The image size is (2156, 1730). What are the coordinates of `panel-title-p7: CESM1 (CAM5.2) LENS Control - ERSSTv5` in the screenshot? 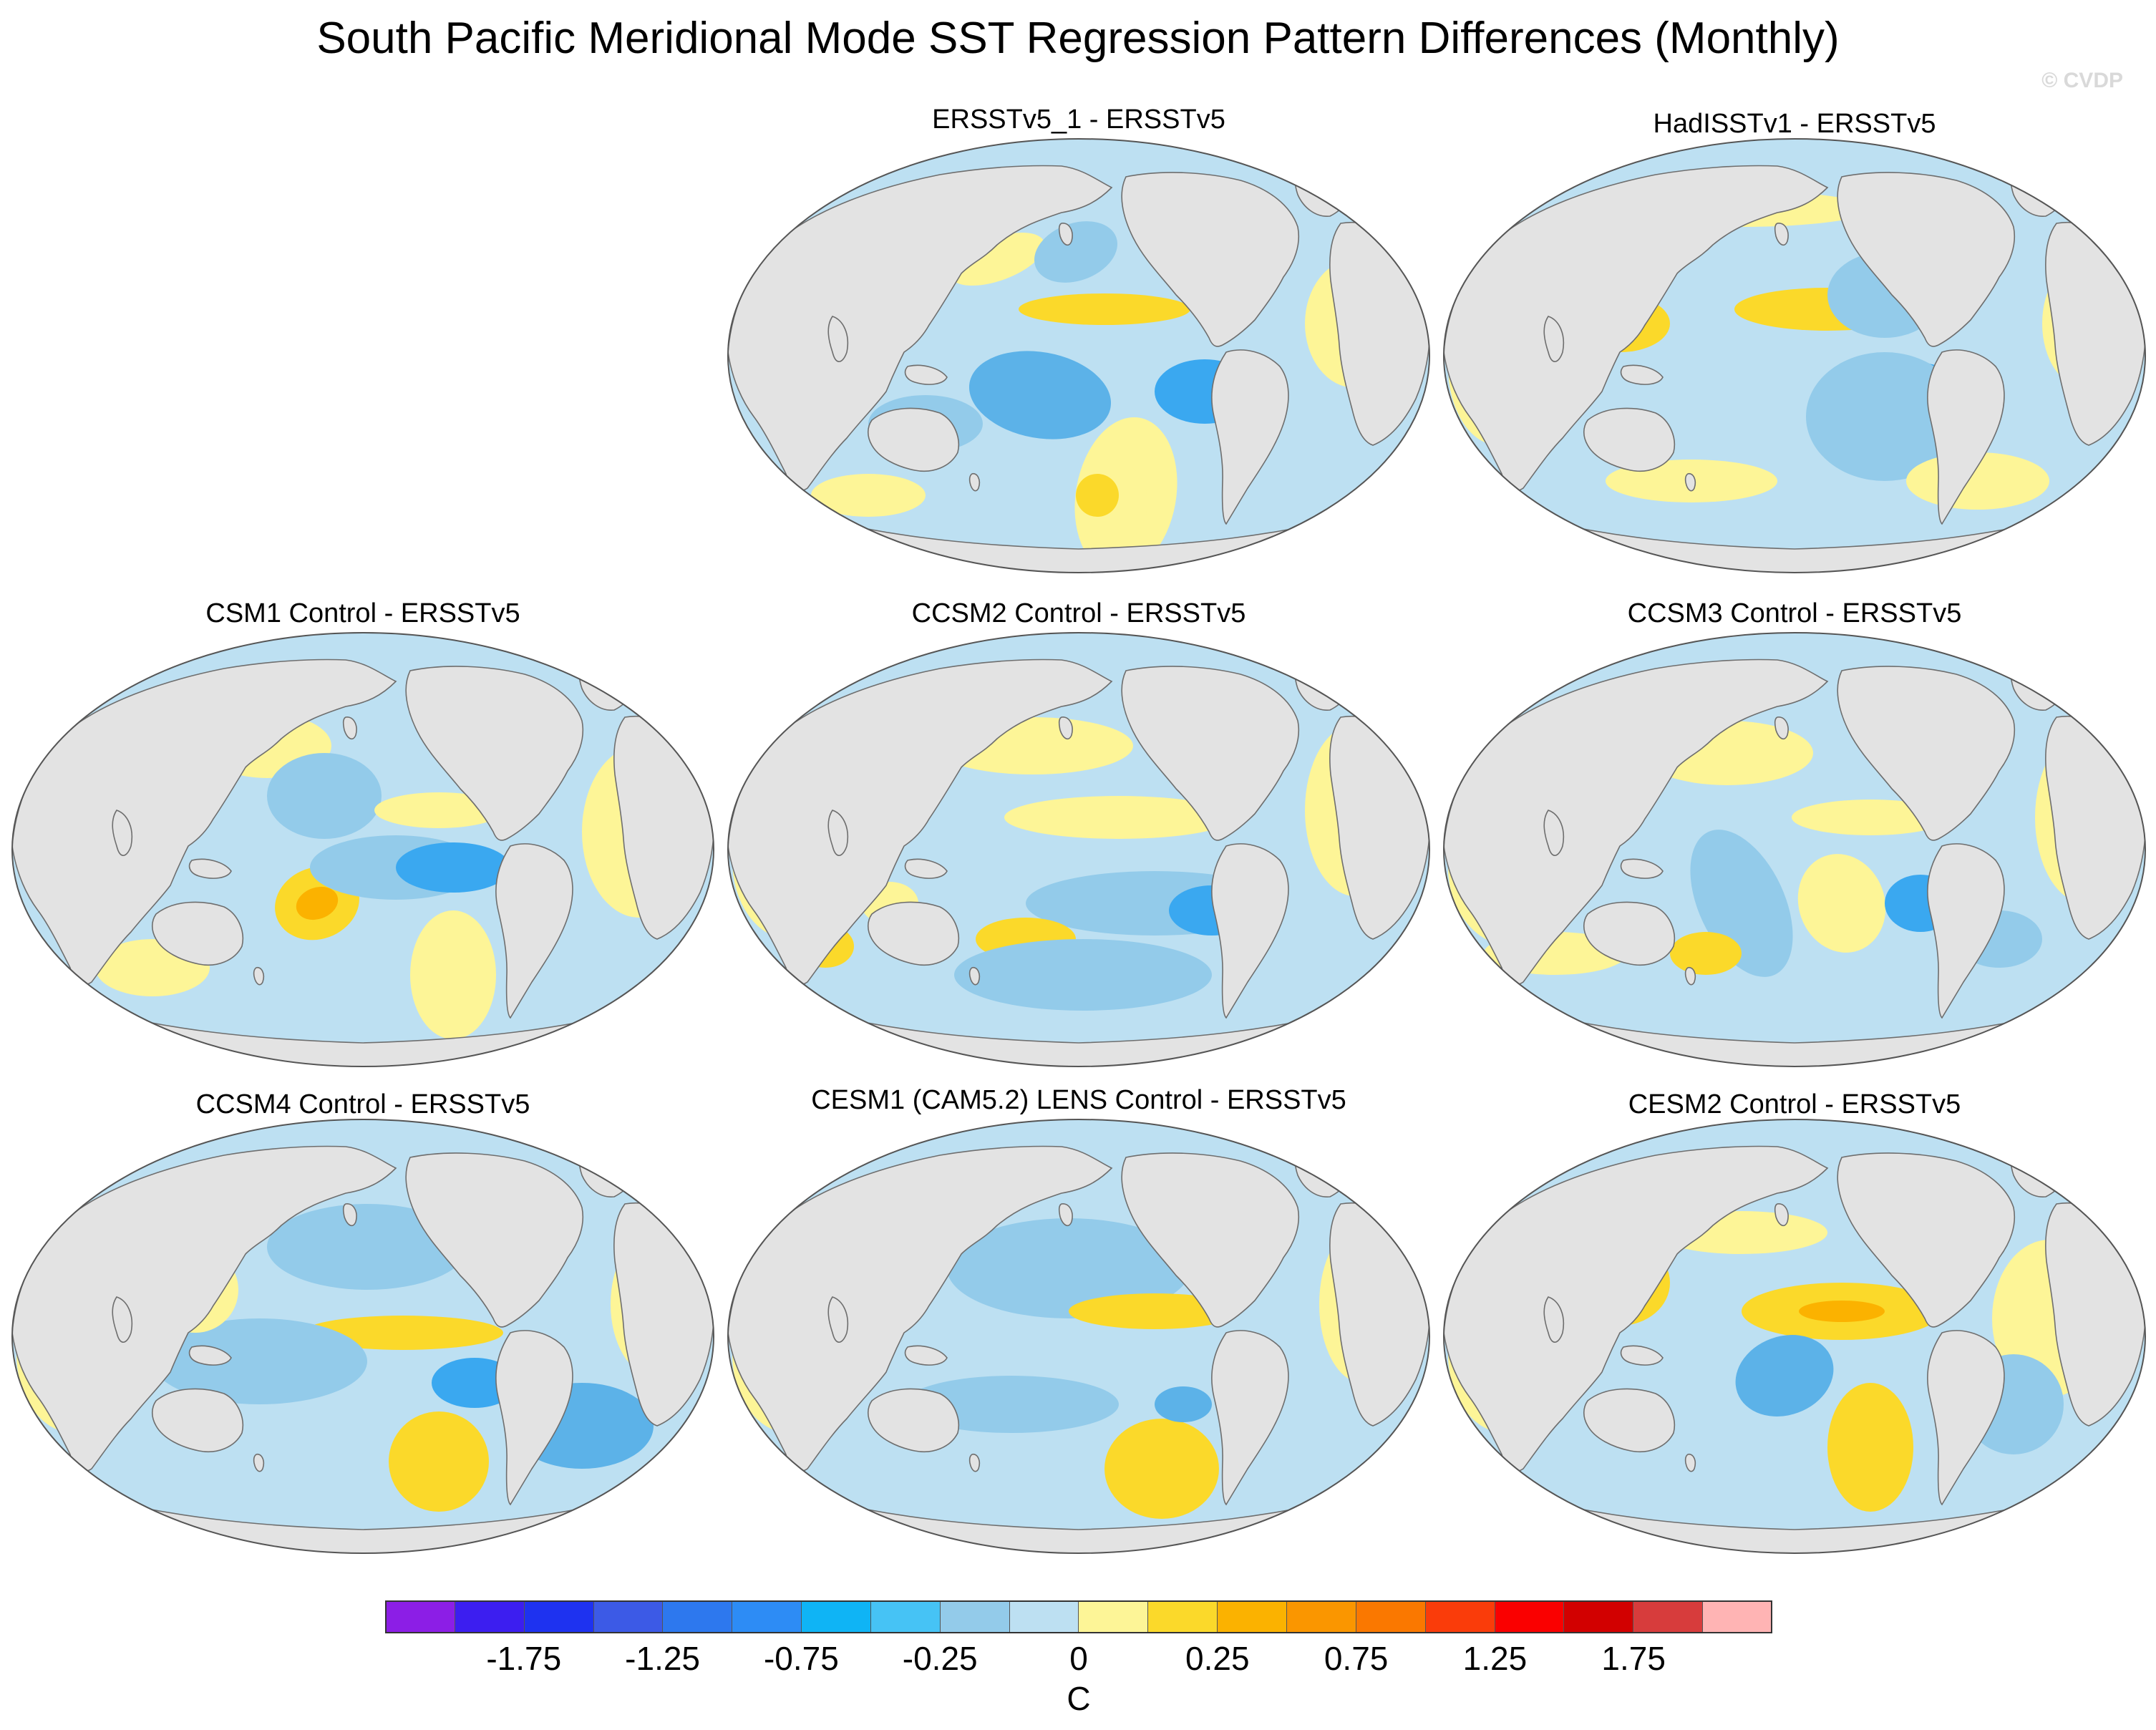 It's located at (1078, 1100).